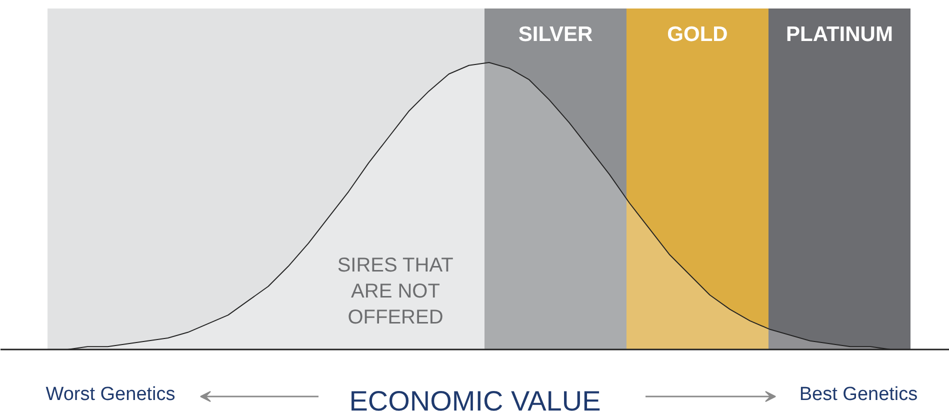 This screenshot has height=411, width=949. I want to click on text: SILVER, so click(555, 34).